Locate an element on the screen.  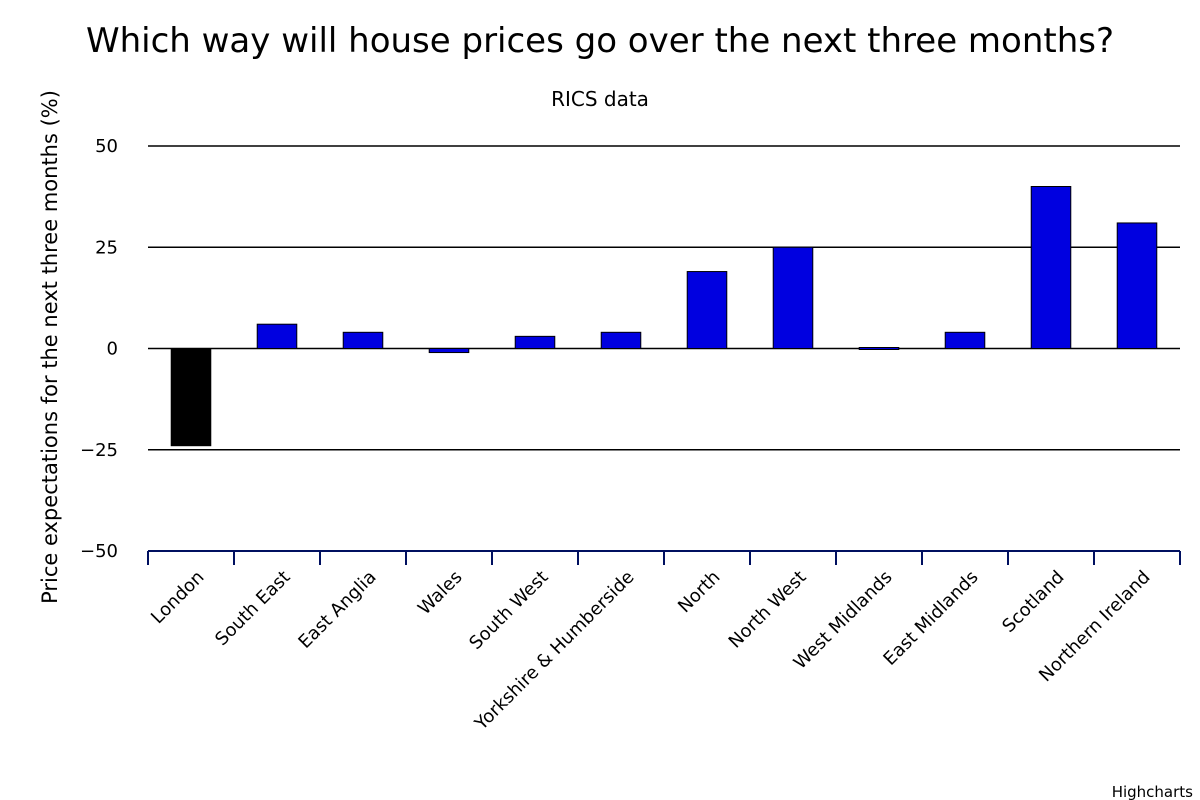
y-tick-label: 50 is located at coordinates (106, 146).